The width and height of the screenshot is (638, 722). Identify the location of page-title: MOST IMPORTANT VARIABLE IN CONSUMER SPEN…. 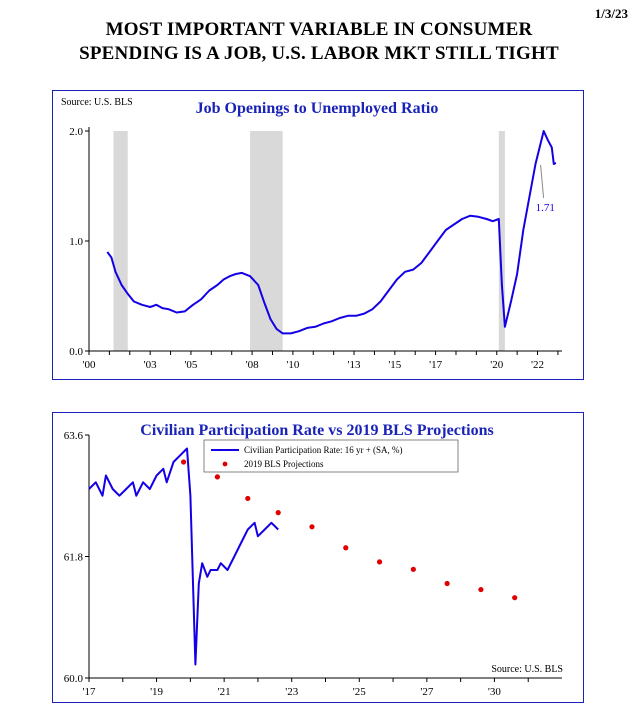
(319, 42).